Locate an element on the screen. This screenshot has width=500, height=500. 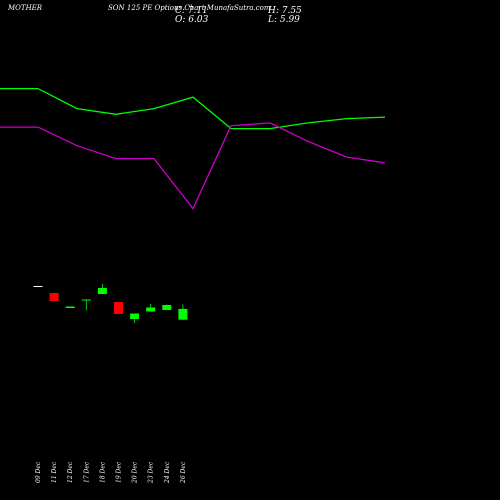
candle-20-dec is located at coordinates (135, 318).